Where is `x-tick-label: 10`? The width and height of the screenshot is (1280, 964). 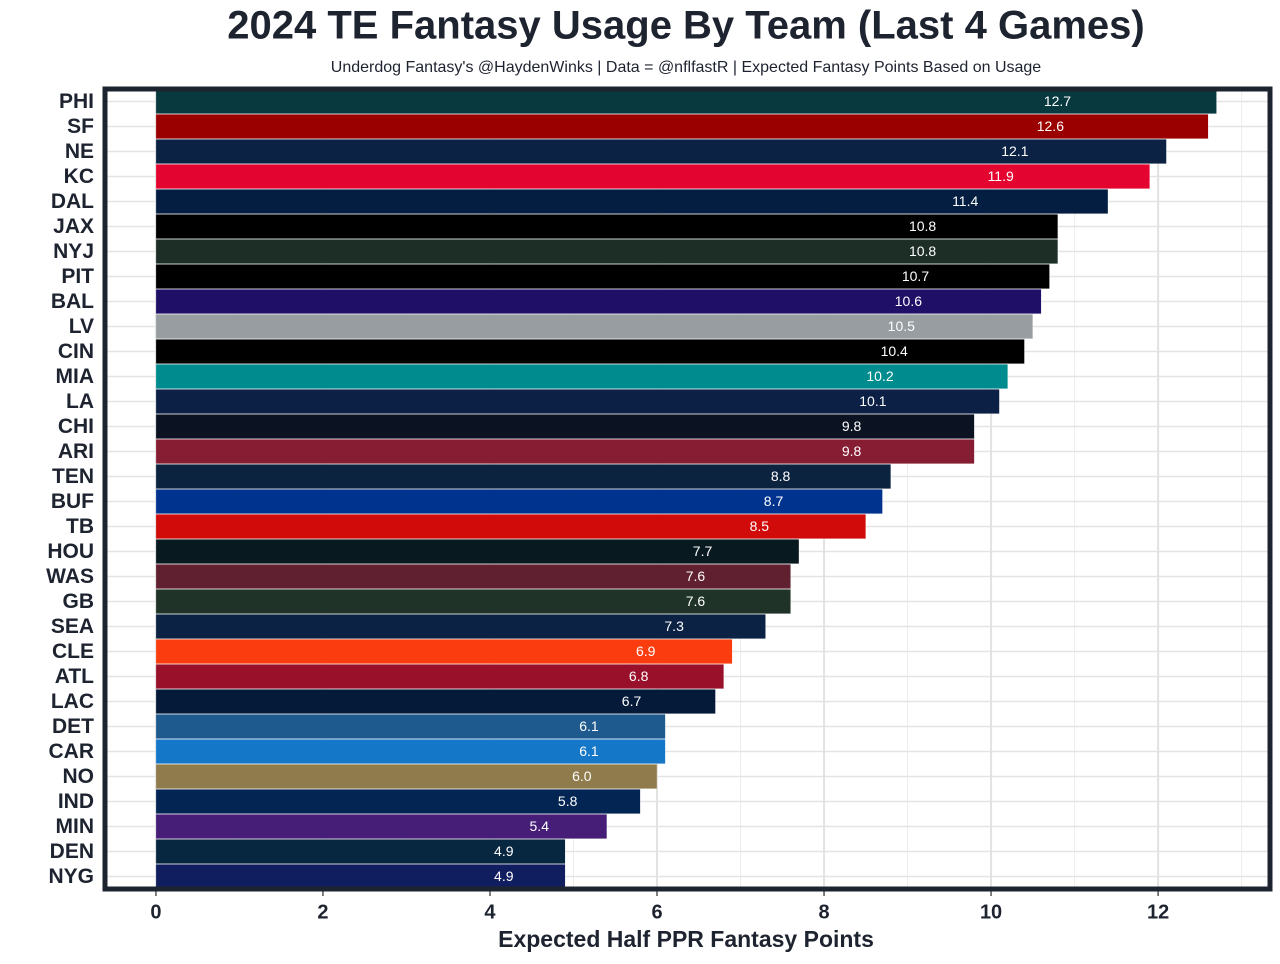 x-tick-label: 10 is located at coordinates (991, 912).